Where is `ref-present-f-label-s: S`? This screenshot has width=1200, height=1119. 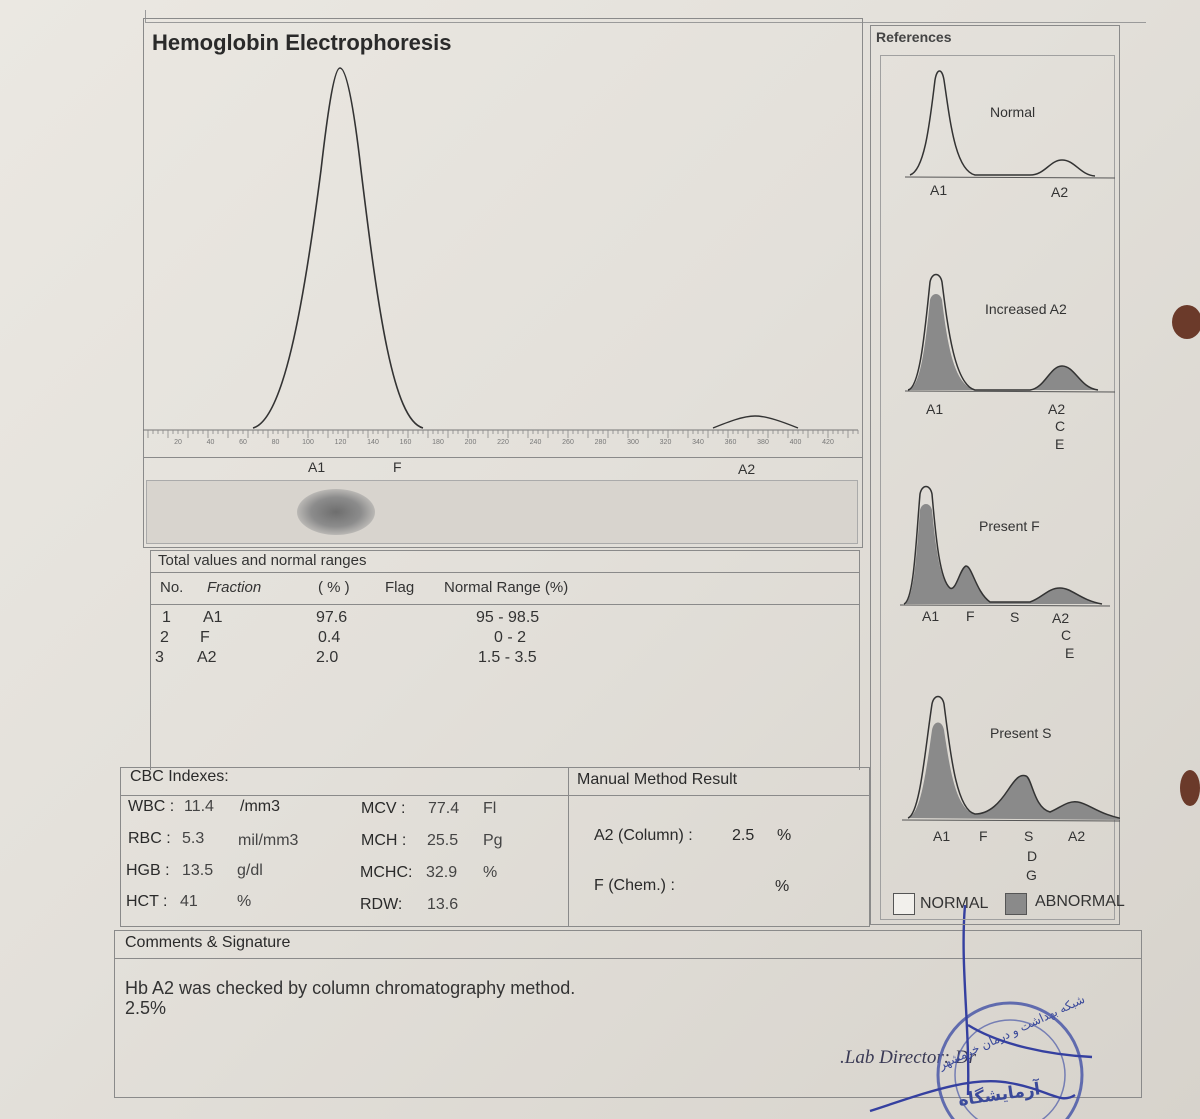
ref-present-f-label-s: S is located at coordinates (1015, 617).